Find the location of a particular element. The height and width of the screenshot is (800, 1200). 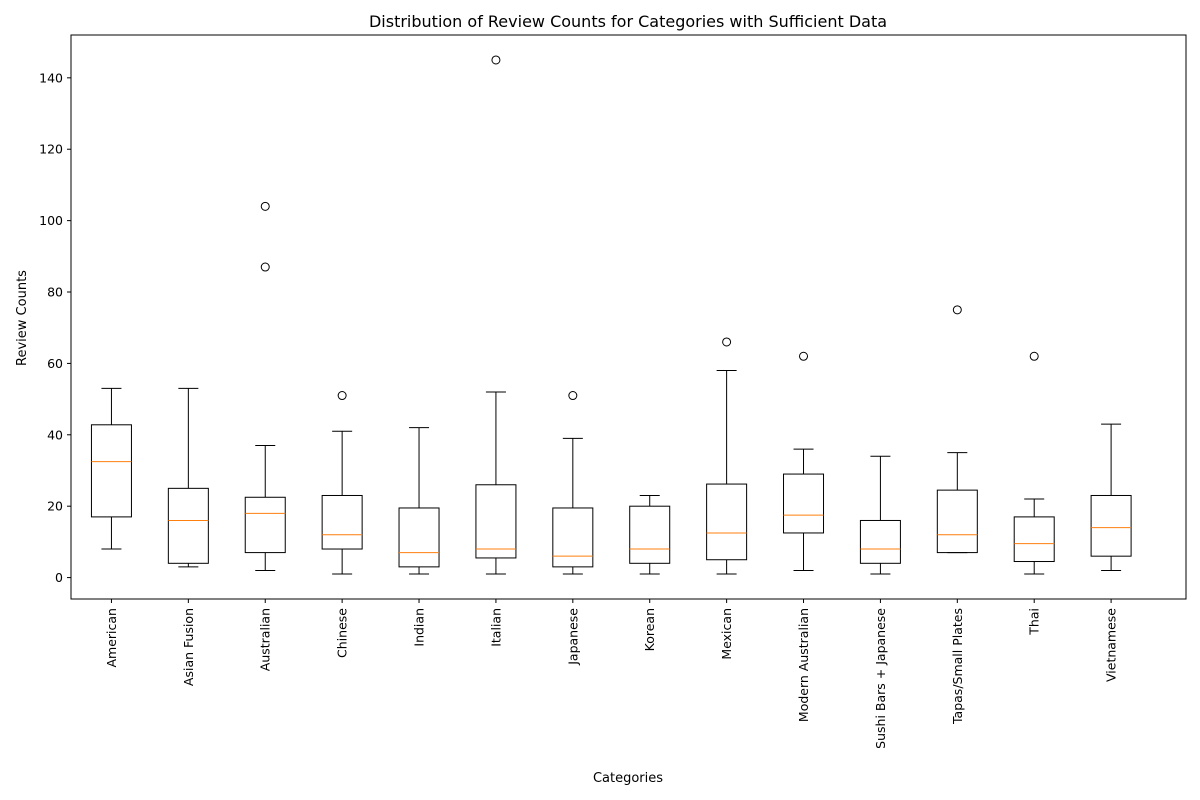

y-tick-label: 20 is located at coordinates (55, 506).